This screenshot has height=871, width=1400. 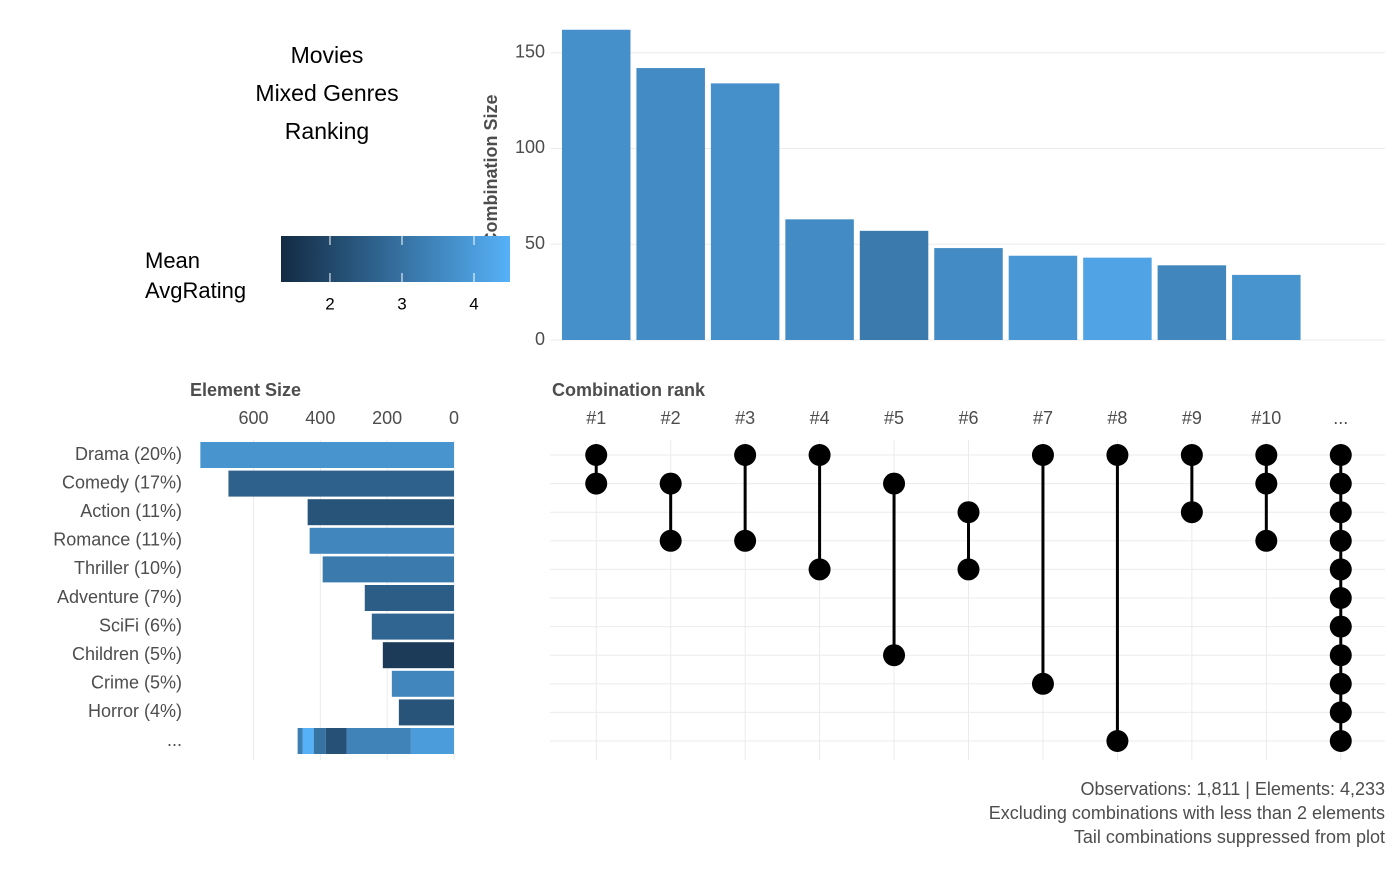 What do you see at coordinates (127, 654) in the screenshot?
I see `row-label: Children (5%)` at bounding box center [127, 654].